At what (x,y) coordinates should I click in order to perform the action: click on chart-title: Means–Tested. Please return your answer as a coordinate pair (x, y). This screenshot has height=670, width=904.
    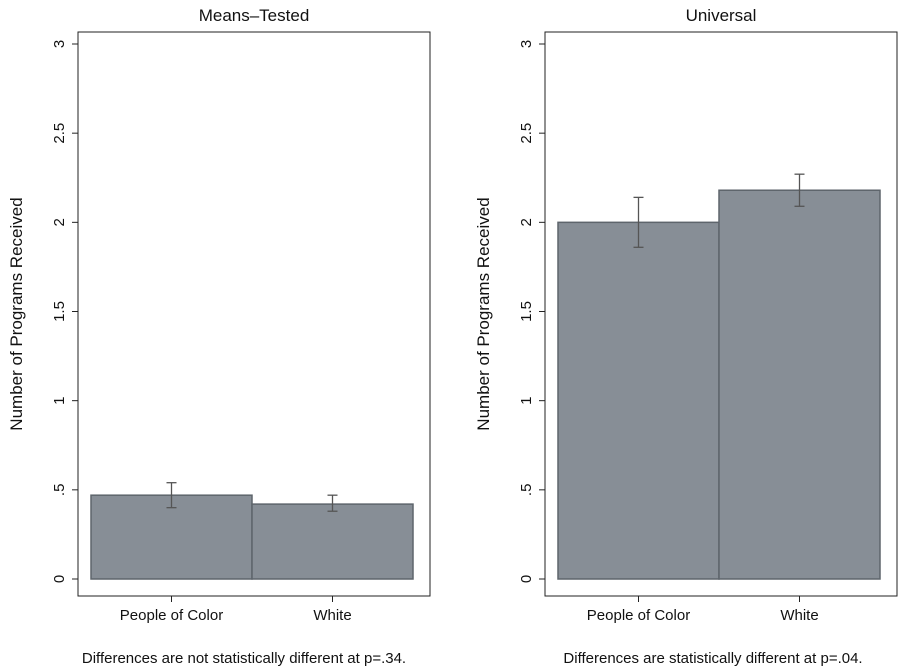
    Looking at the image, I should click on (254, 15).